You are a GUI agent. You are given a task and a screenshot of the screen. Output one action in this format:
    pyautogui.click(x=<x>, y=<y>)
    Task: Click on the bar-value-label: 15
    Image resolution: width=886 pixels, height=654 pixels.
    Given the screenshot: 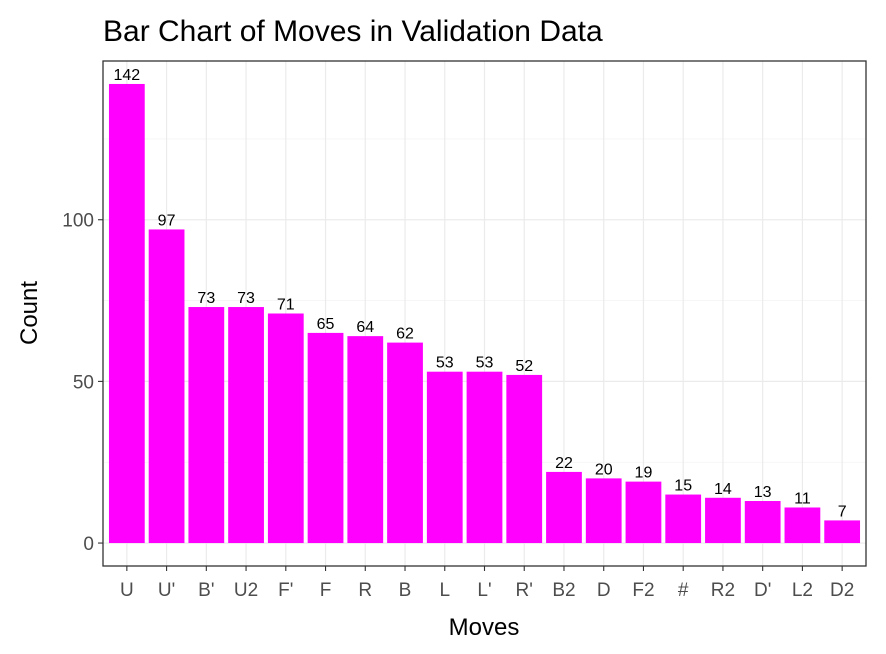 What is the action you would take?
    pyautogui.click(x=683, y=486)
    